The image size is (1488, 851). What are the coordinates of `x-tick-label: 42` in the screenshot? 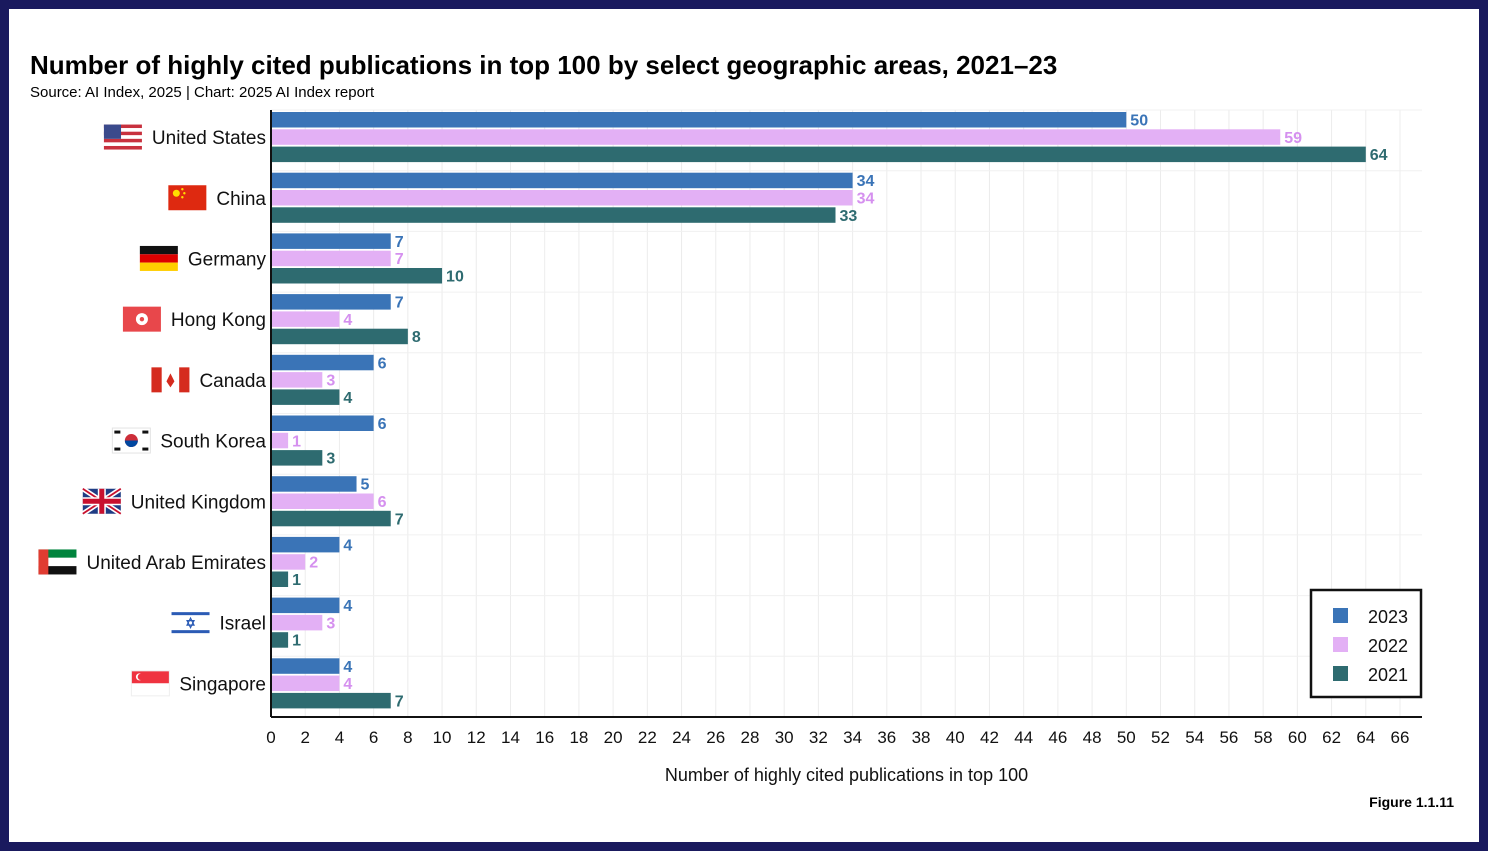 It's located at (989, 737).